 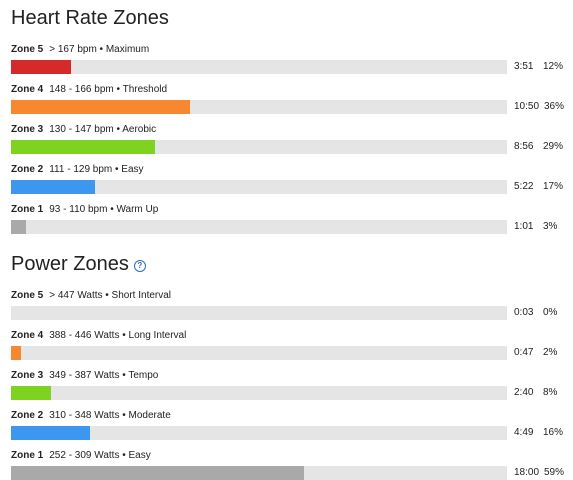 I want to click on zone-percent: 0%, so click(x=550, y=312).